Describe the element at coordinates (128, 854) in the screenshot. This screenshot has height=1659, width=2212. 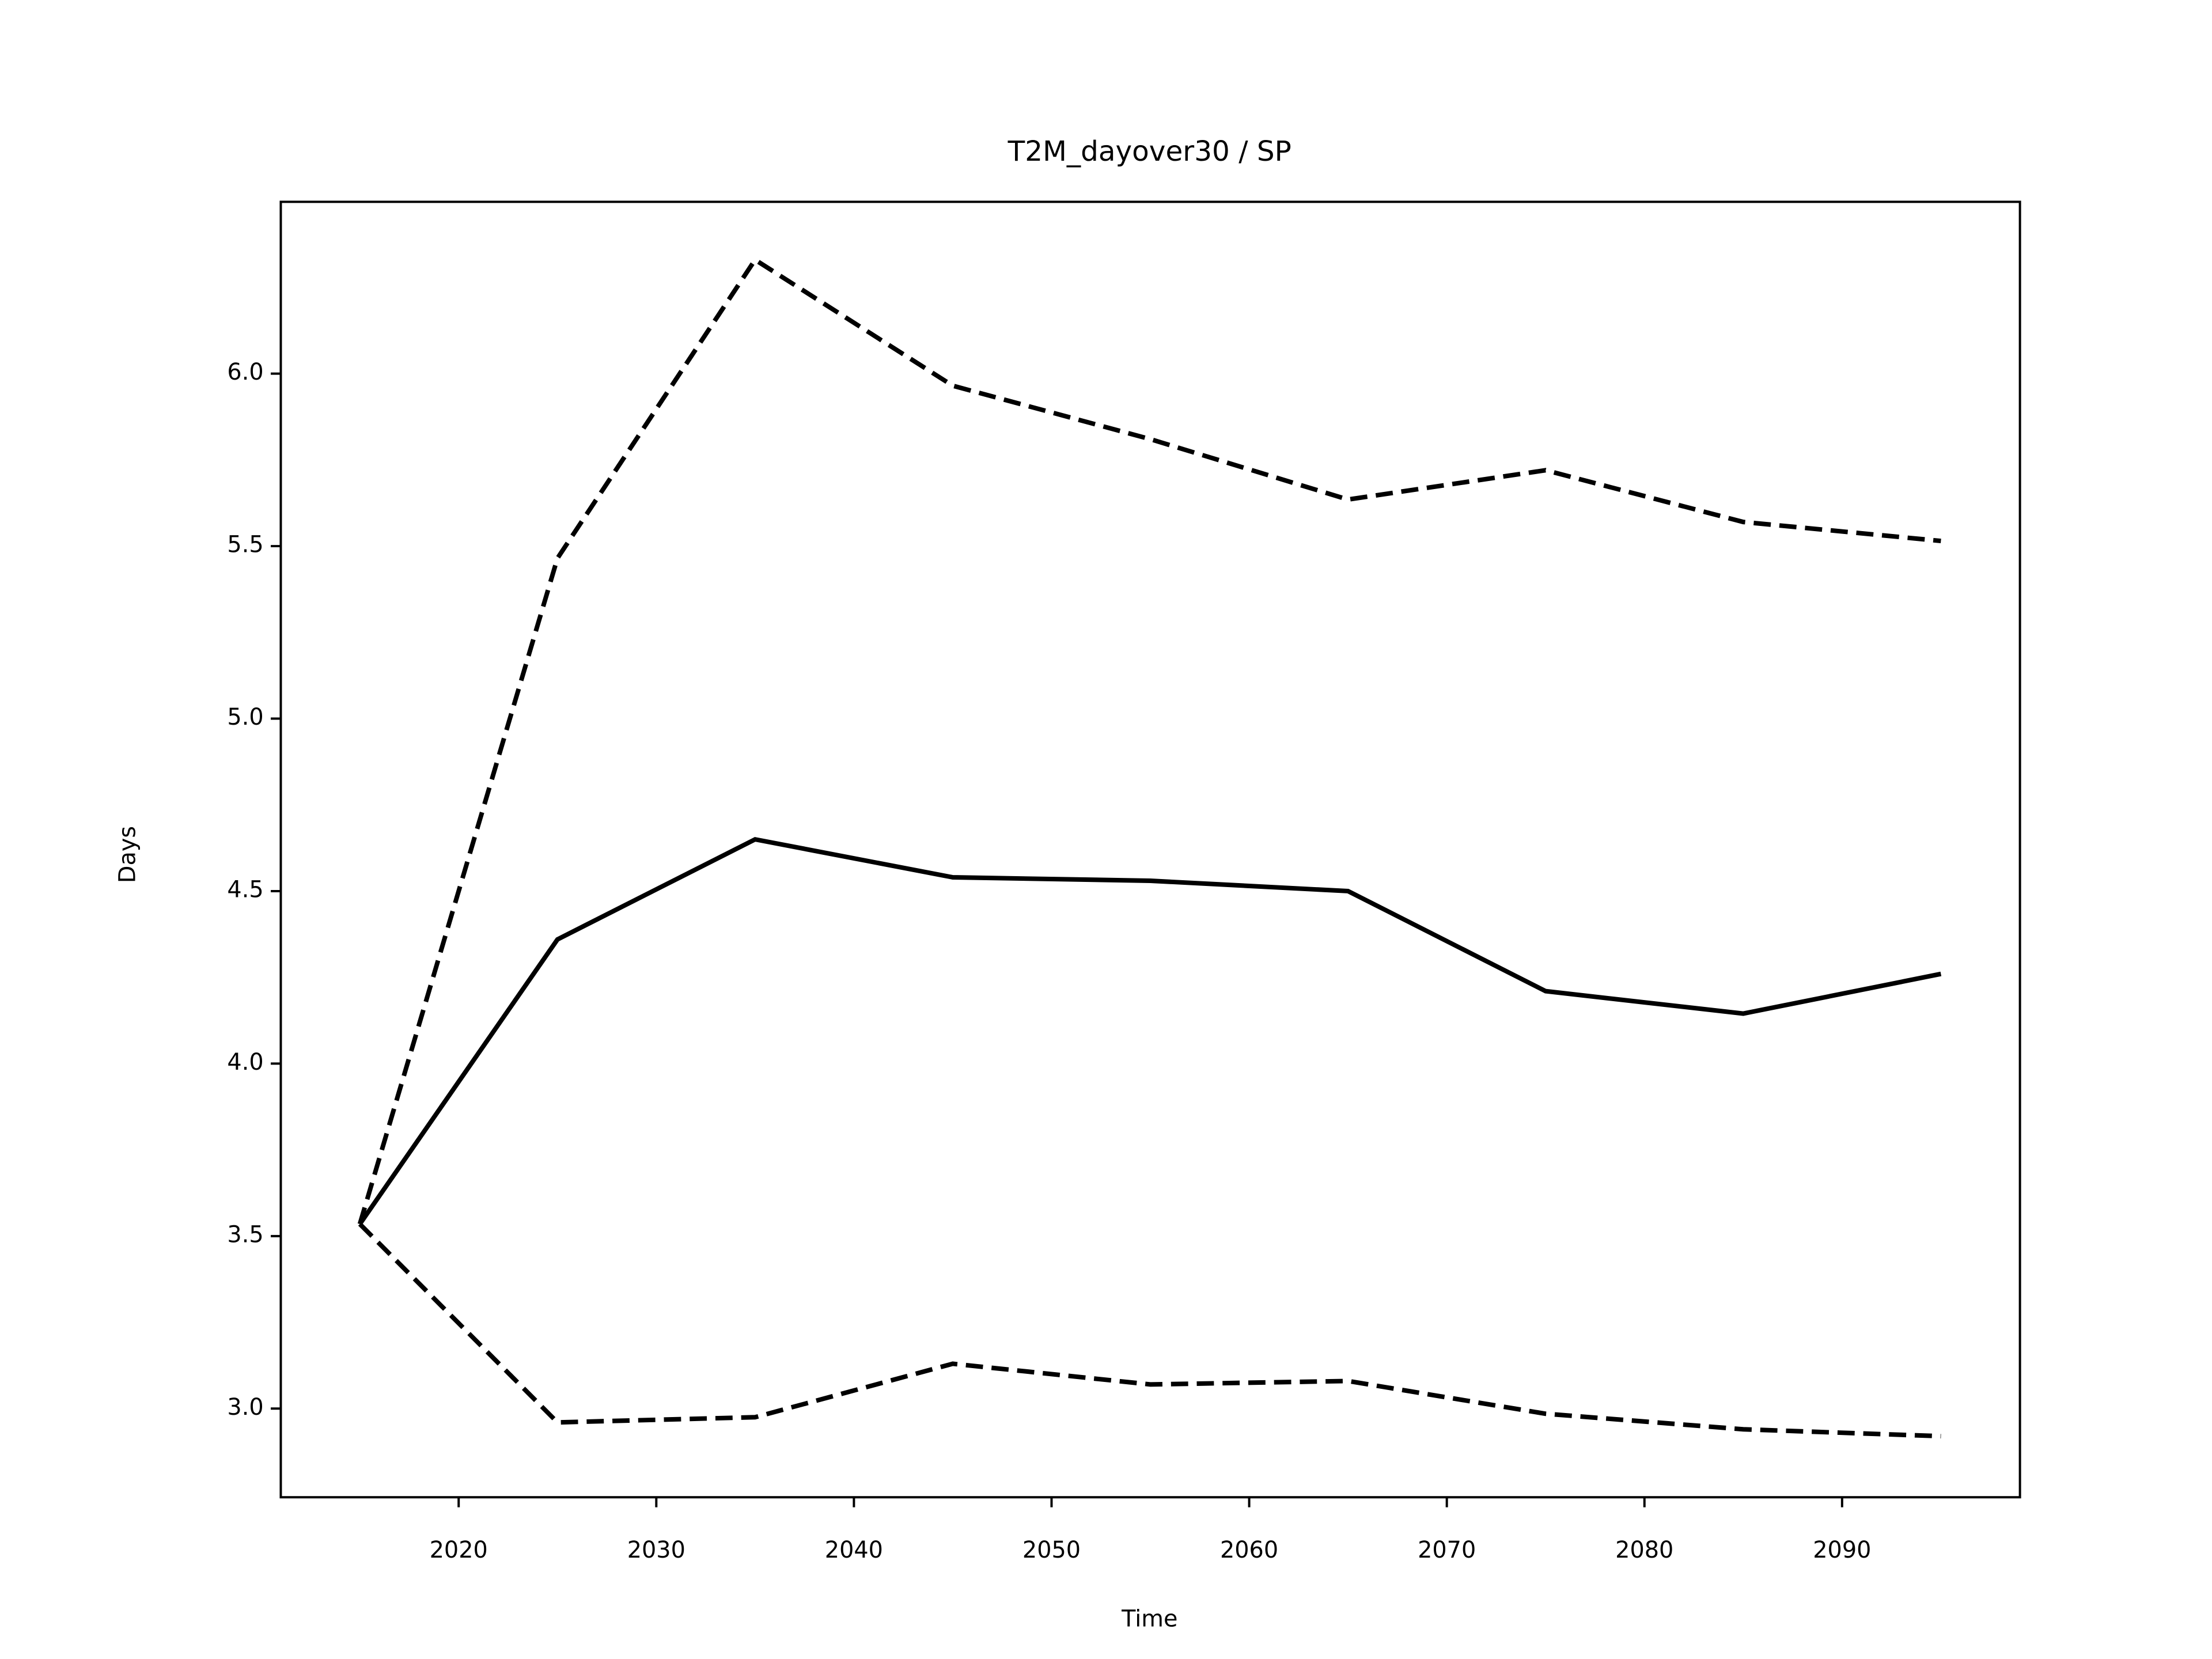
I see `y-axis-label: Days` at that location.